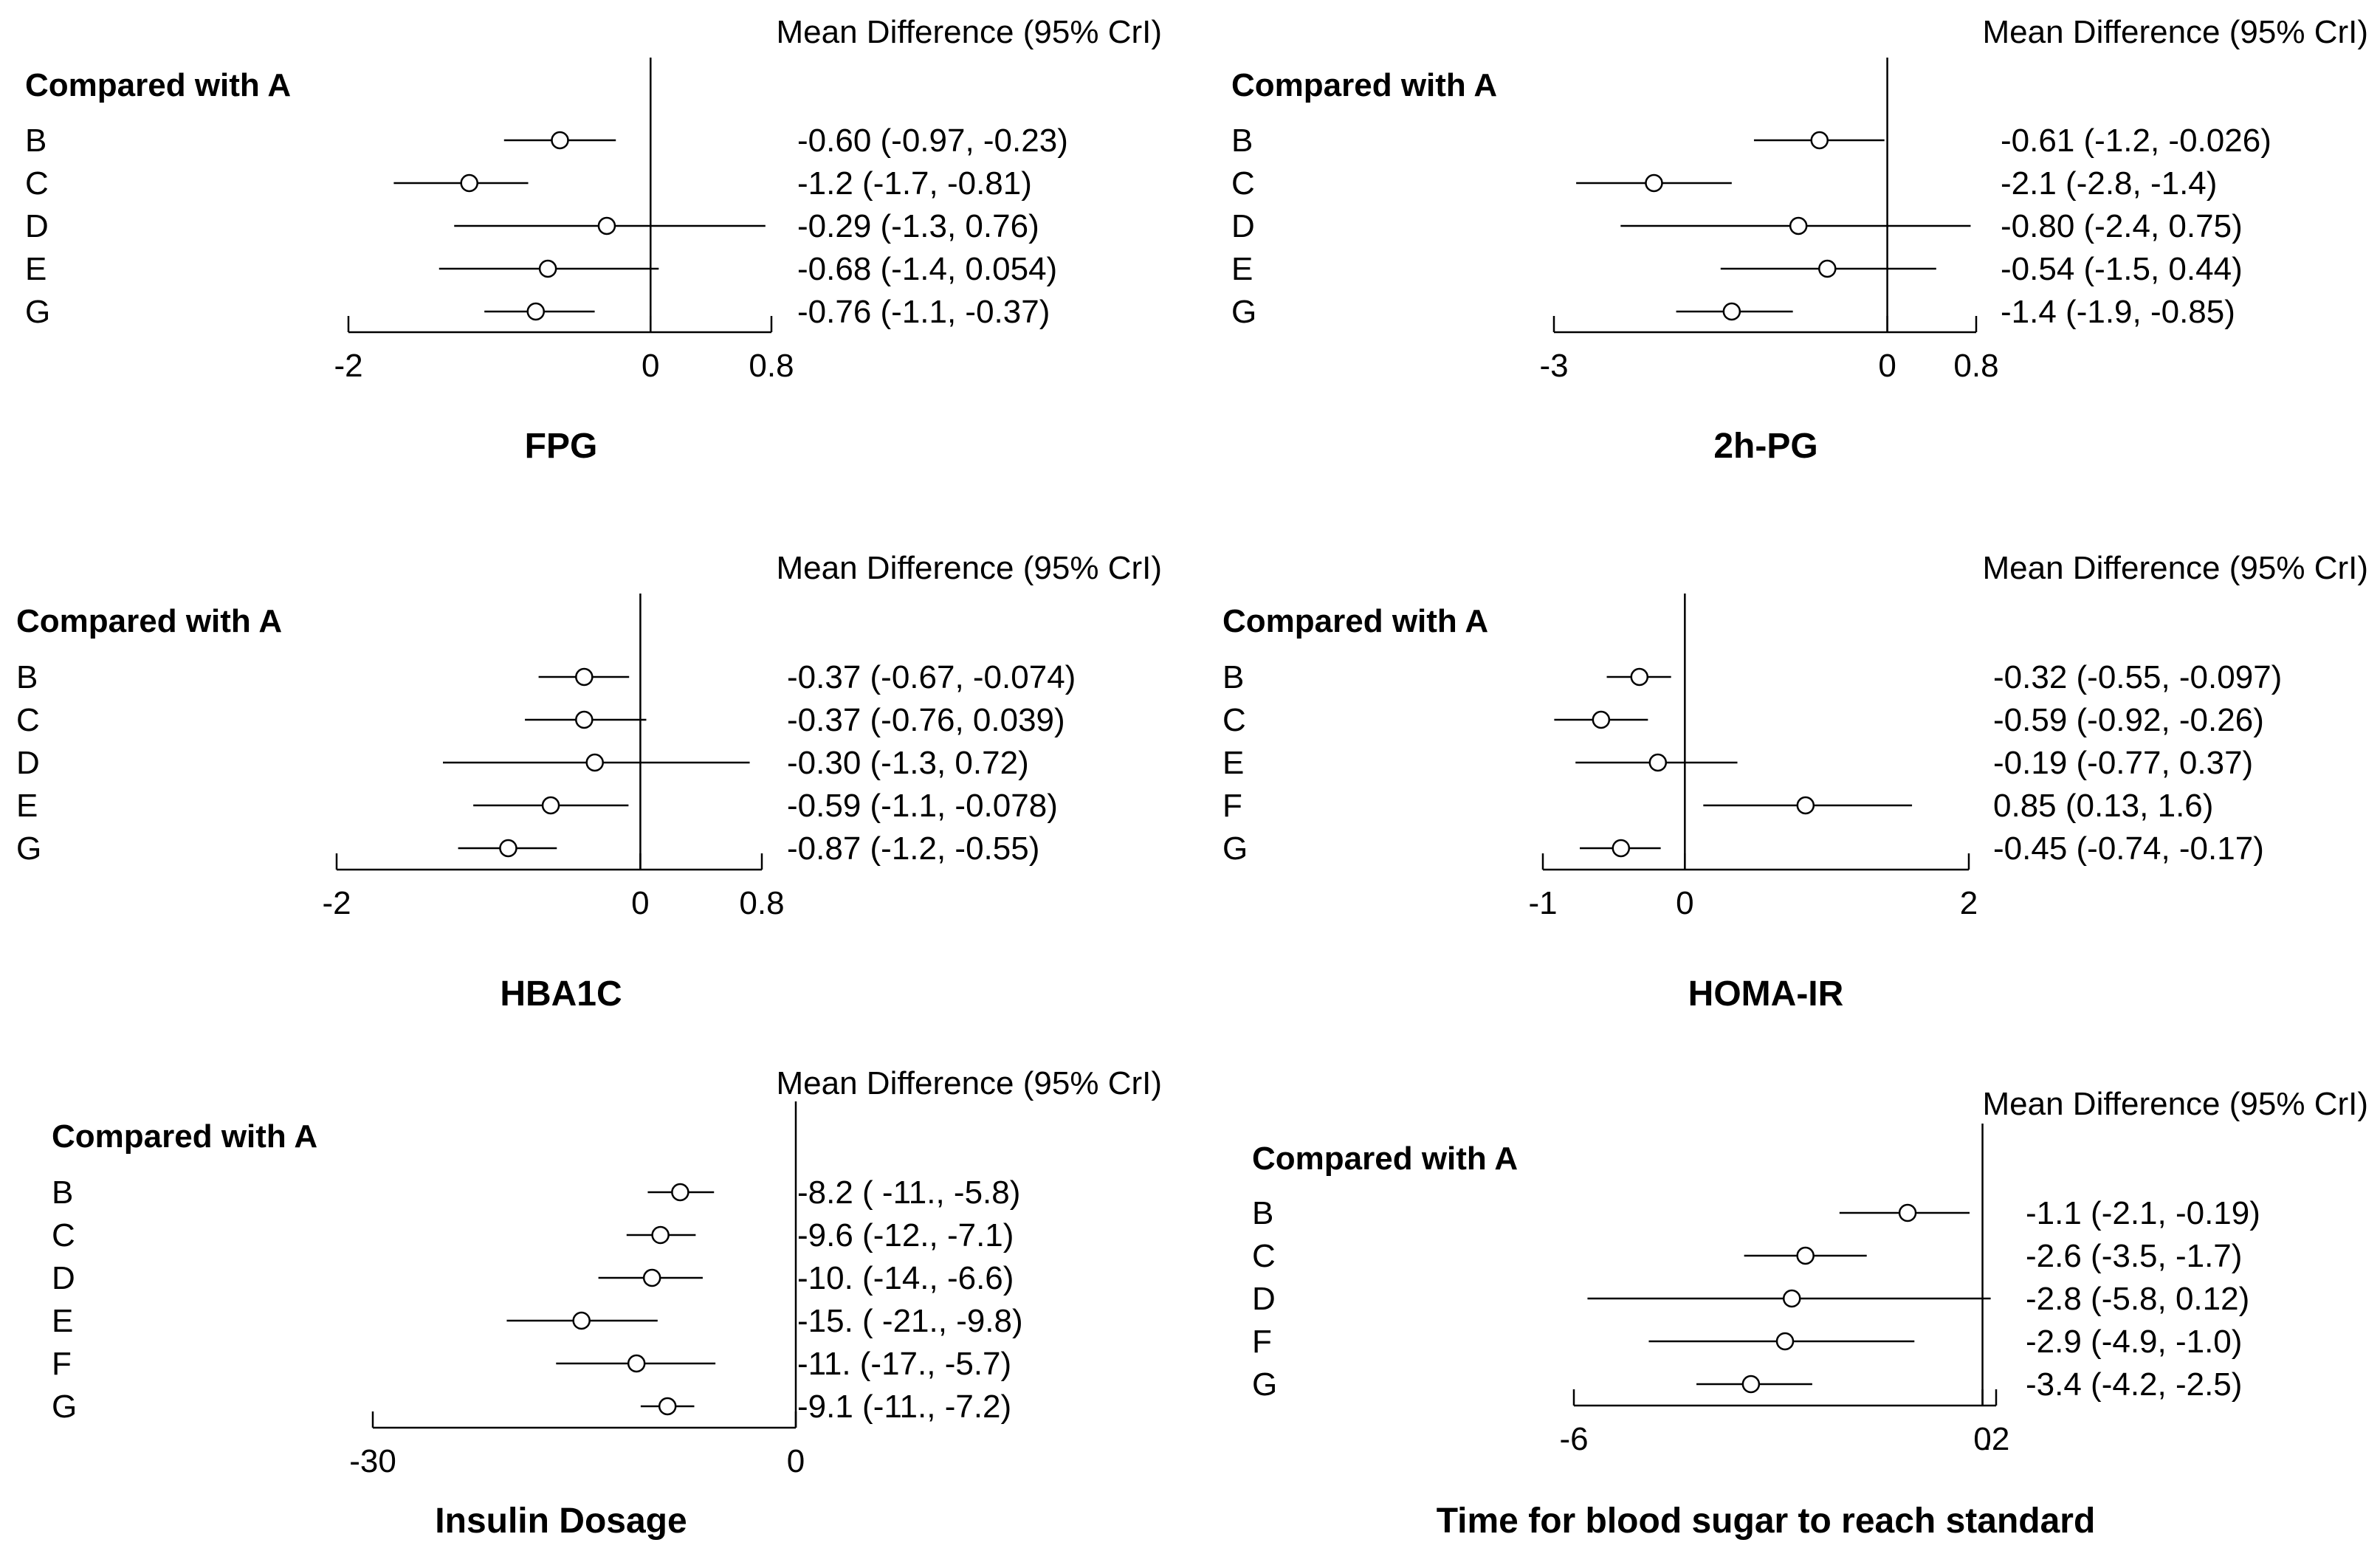  I want to click on x-tick-label: -30, so click(372, 1461).